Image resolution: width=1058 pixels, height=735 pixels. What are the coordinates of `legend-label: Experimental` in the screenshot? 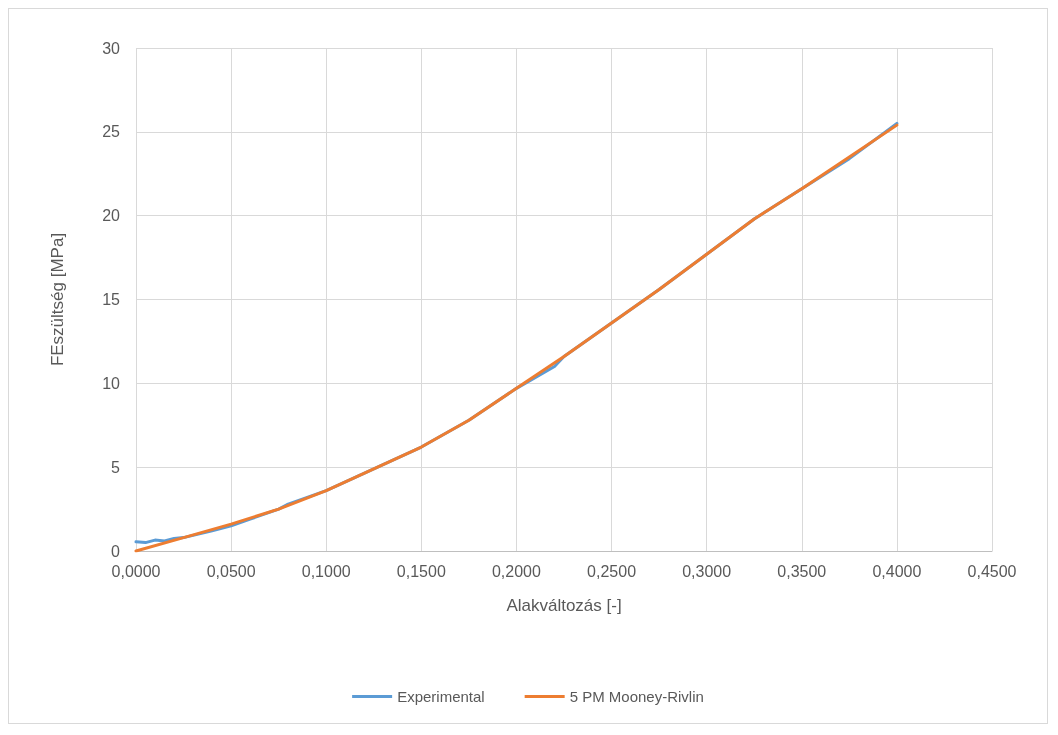 It's located at (441, 696).